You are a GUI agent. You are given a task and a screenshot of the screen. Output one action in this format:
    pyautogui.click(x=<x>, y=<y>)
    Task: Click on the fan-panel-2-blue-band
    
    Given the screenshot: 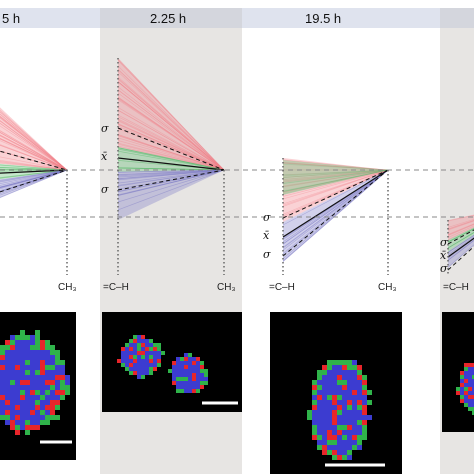 What is the action you would take?
    pyautogui.click(x=335, y=216)
    